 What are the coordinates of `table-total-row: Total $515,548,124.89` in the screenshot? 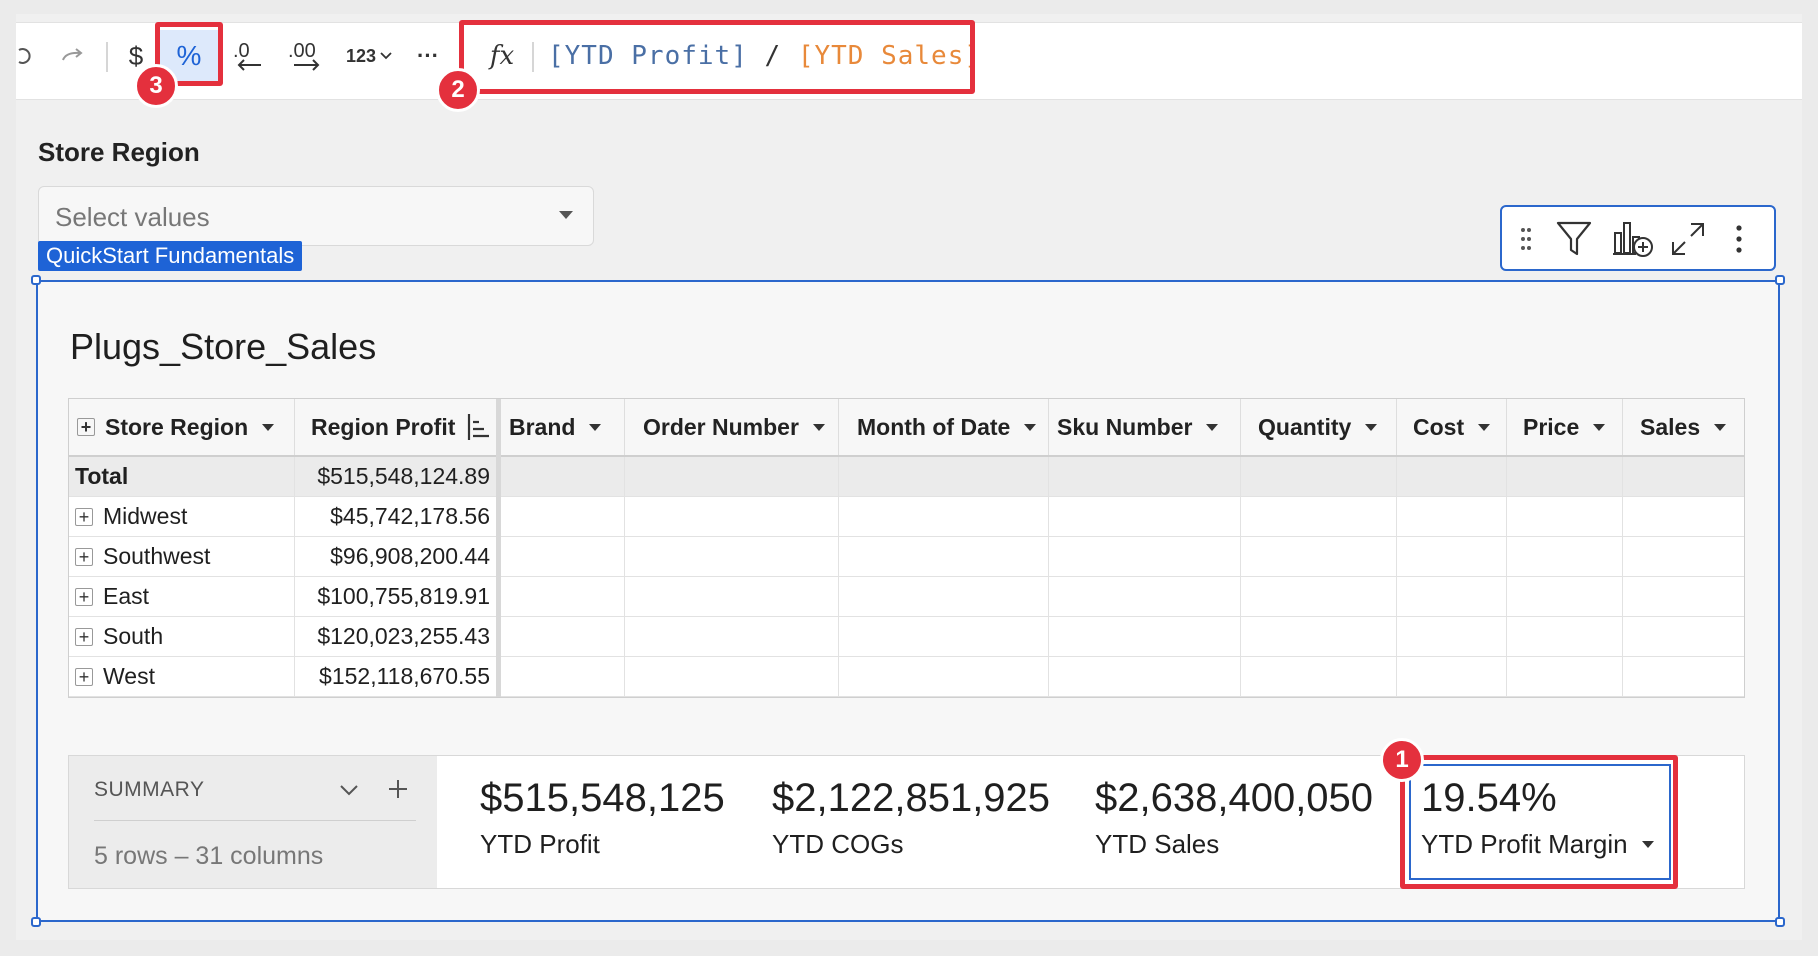 It's located at (906, 477).